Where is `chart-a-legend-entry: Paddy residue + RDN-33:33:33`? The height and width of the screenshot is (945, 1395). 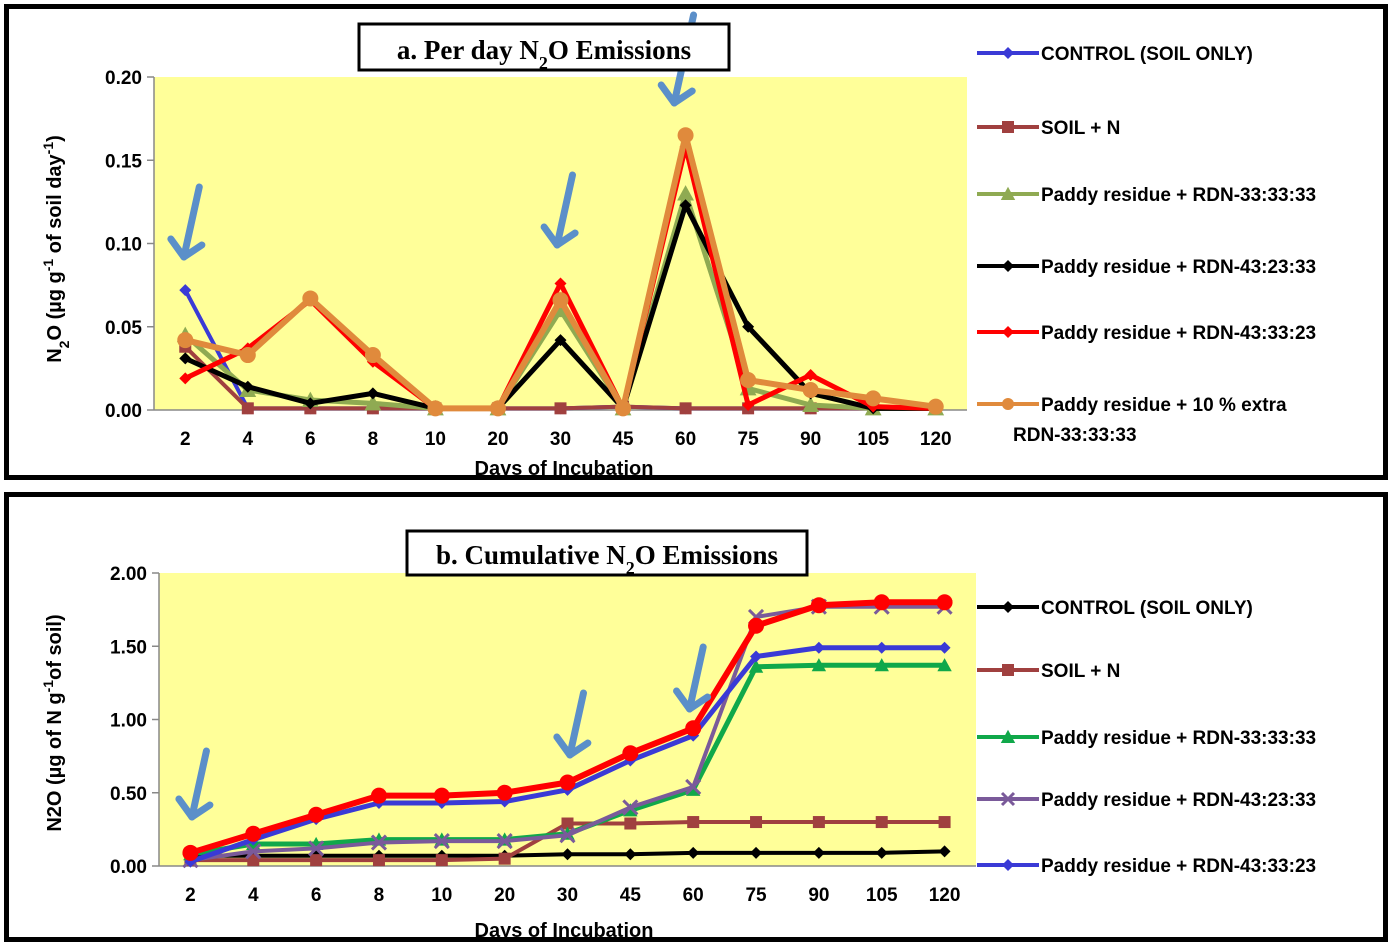
chart-a-legend-entry: Paddy residue + RDN-33:33:33 is located at coordinates (1146, 195).